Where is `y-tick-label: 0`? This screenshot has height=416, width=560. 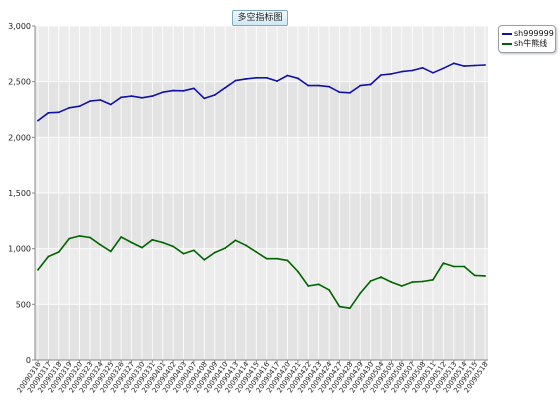
y-tick-label: 0 is located at coordinates (28, 360).